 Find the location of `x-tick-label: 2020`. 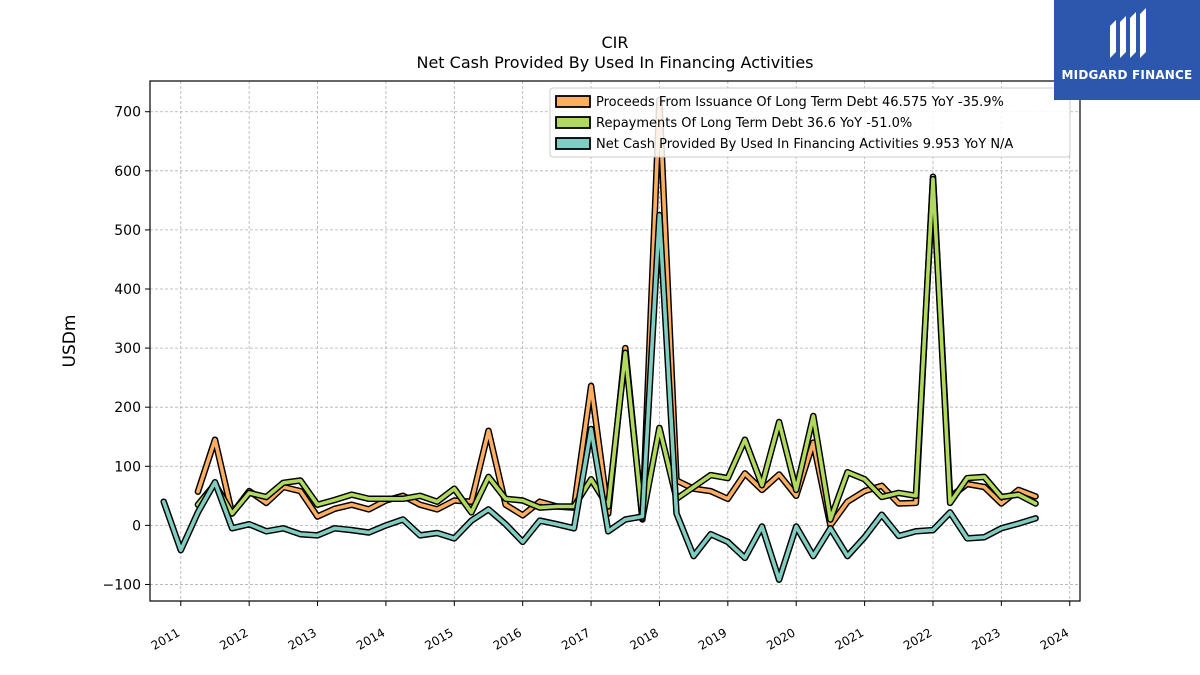

x-tick-label: 2020 is located at coordinates (780, 638).